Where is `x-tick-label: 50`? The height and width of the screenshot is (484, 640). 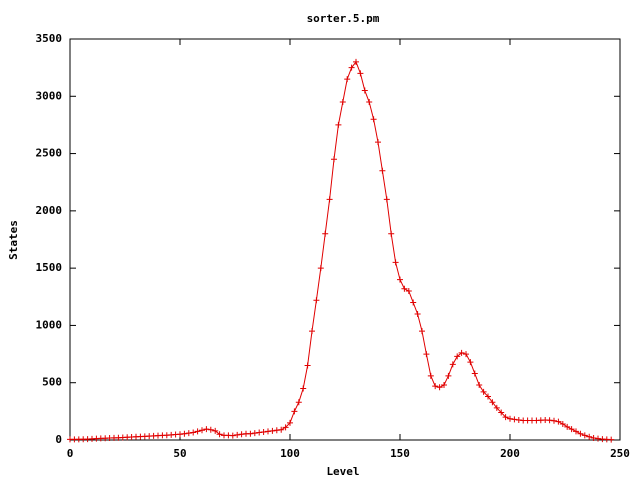 x-tick-label: 50 is located at coordinates (179, 453).